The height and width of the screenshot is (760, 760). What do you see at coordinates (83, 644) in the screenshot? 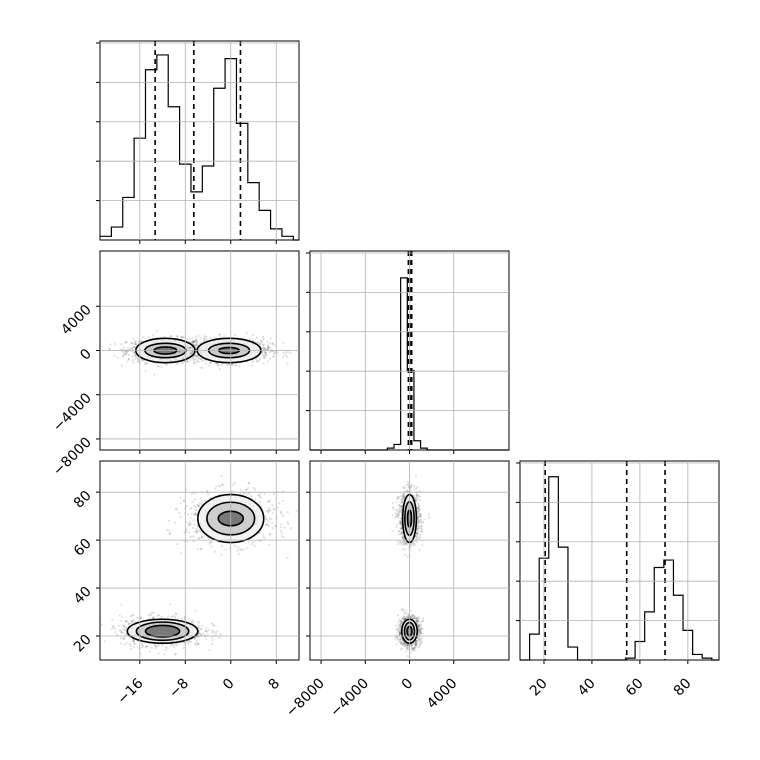
I see `y-tick-label-2-20: 20` at bounding box center [83, 644].